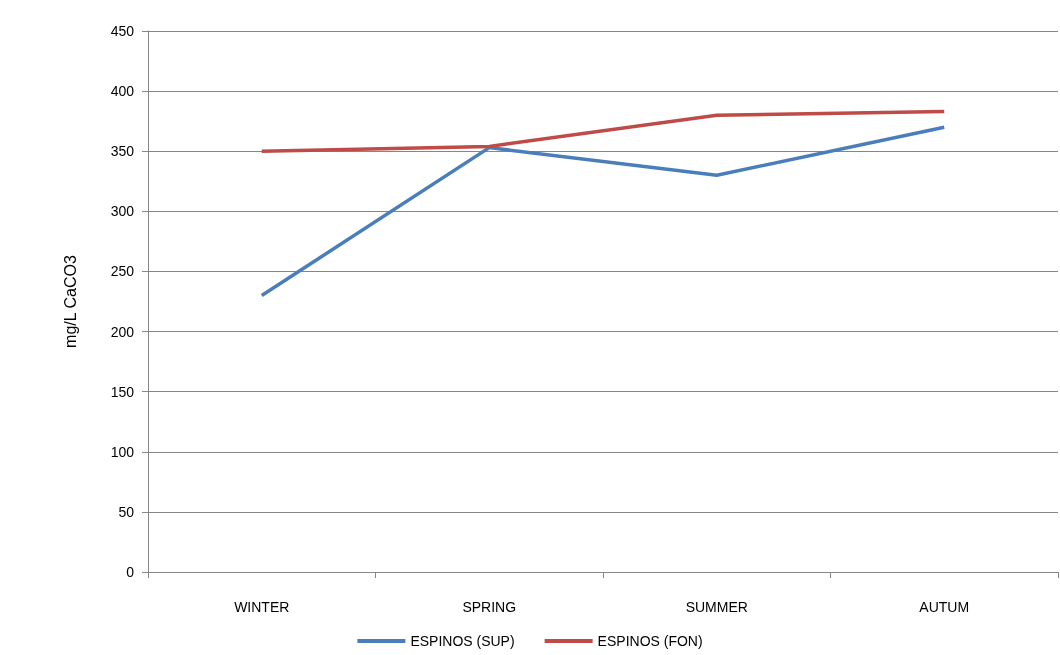  I want to click on line-series, so click(603, 131).